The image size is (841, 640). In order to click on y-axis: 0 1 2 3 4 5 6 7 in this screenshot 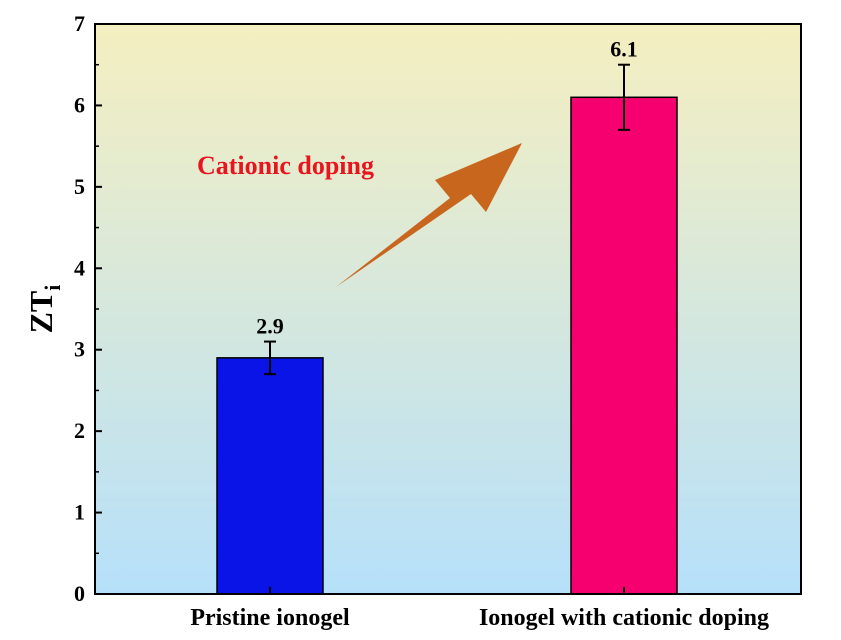, I will do `click(88, 308)`.